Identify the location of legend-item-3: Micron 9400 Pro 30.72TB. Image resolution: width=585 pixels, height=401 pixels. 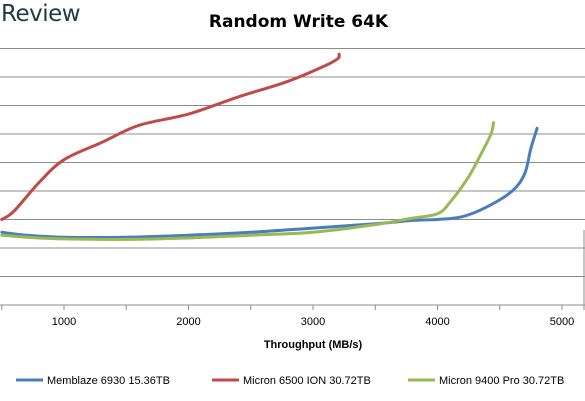
(486, 381).